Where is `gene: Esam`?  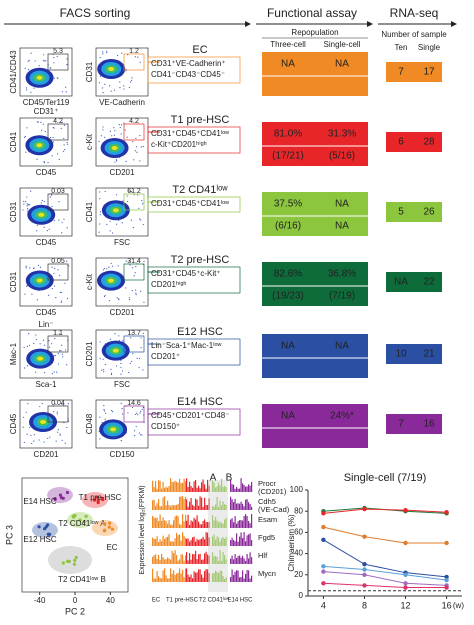
gene: Esam is located at coordinates (267, 519).